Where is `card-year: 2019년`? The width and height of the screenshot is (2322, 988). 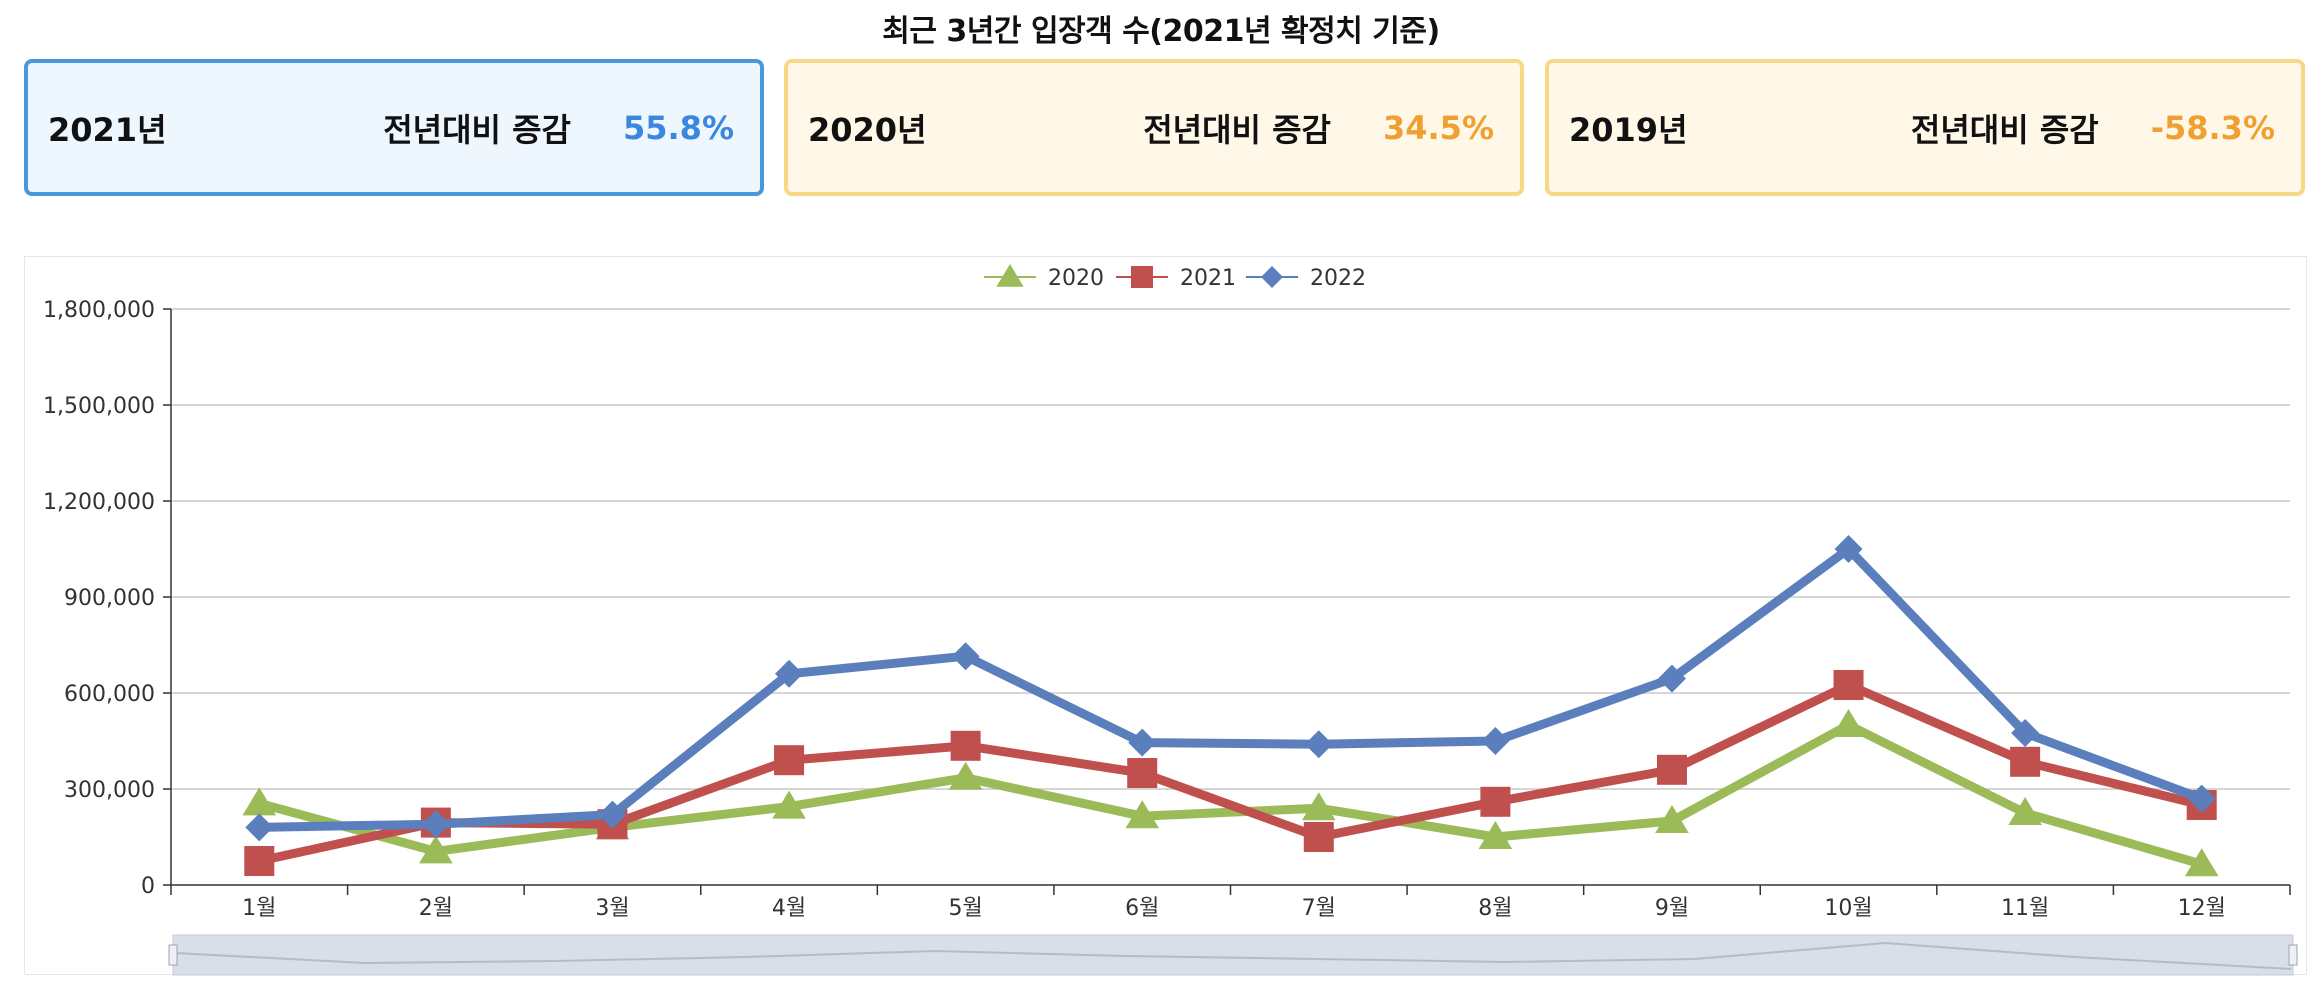 card-year: 2019년 is located at coordinates (1628, 129).